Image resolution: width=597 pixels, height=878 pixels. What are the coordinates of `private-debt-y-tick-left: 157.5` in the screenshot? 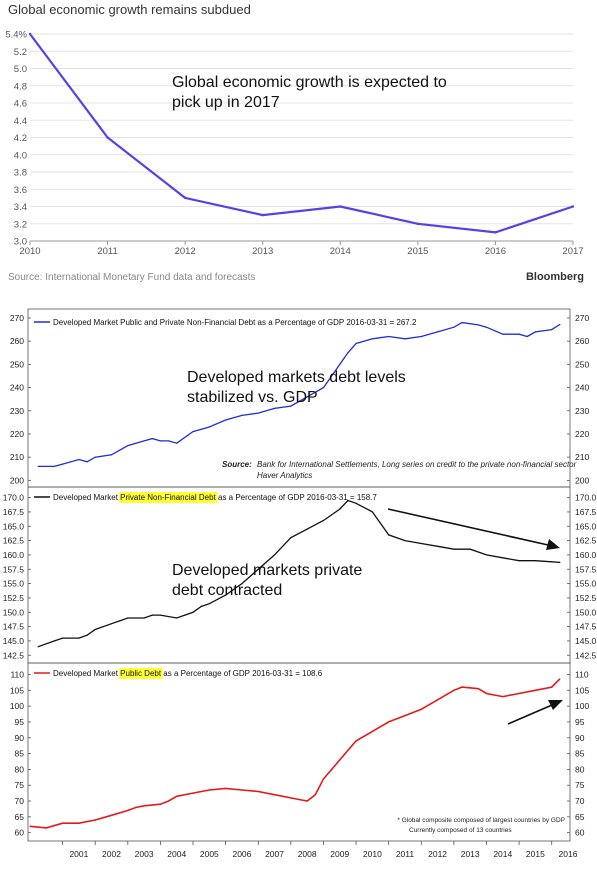 It's located at (14, 569).